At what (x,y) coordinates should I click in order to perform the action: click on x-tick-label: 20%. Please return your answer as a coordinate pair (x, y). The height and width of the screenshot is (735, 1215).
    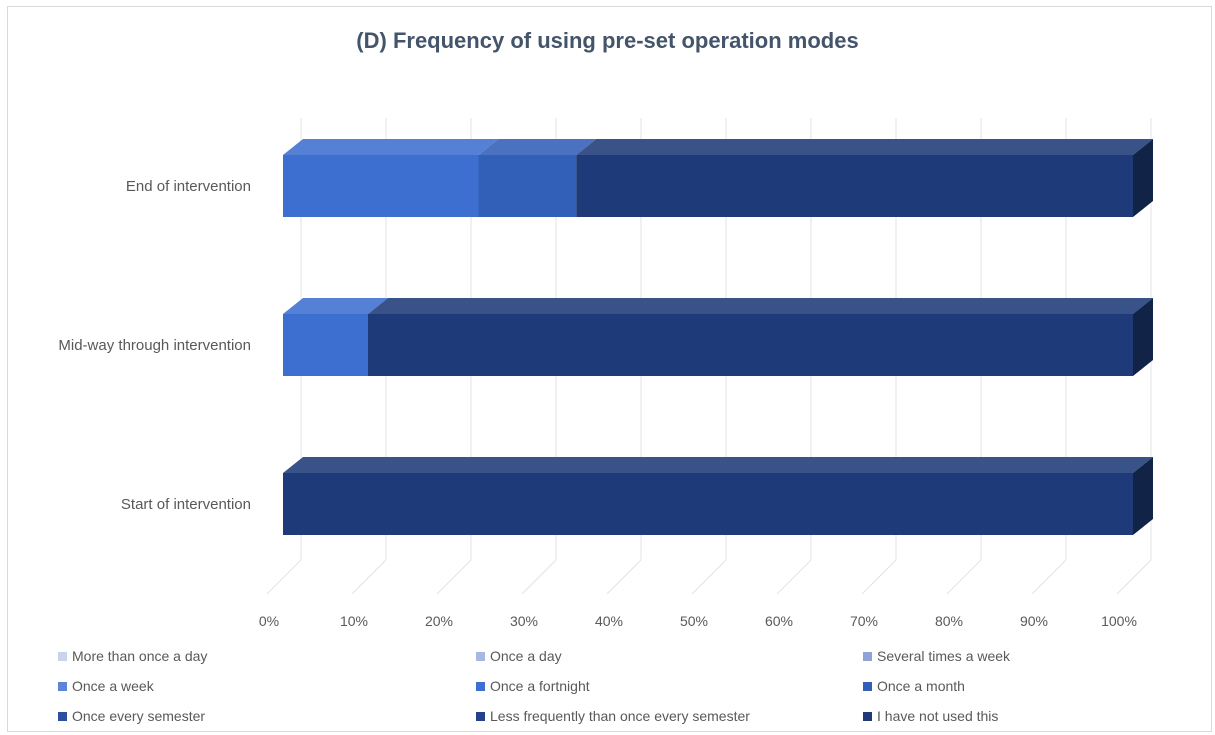
    Looking at the image, I should click on (439, 621).